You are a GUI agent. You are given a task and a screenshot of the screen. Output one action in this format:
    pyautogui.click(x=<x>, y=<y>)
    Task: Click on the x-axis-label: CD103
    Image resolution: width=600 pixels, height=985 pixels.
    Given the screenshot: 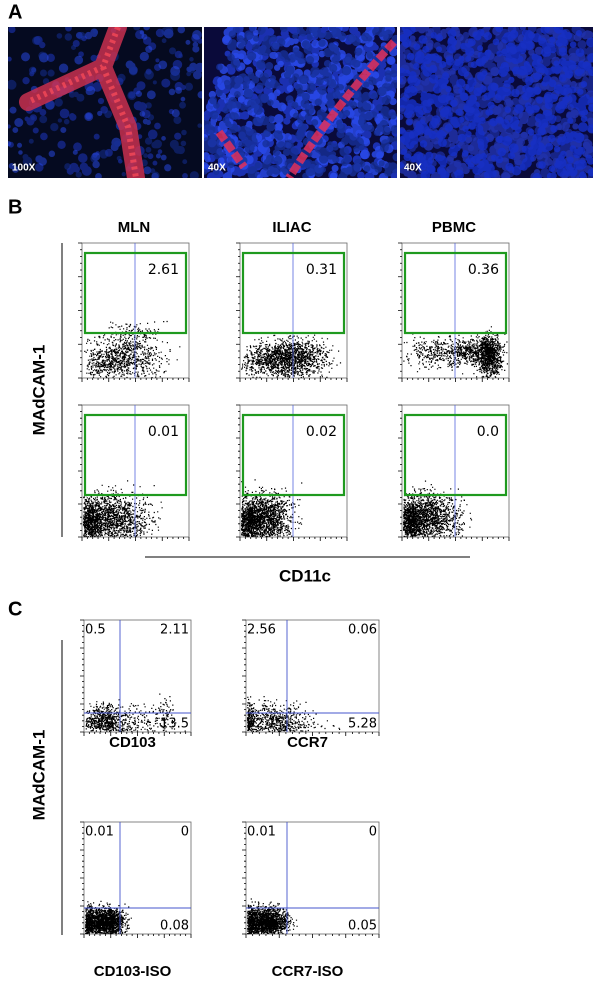 What is the action you would take?
    pyautogui.click(x=132, y=742)
    